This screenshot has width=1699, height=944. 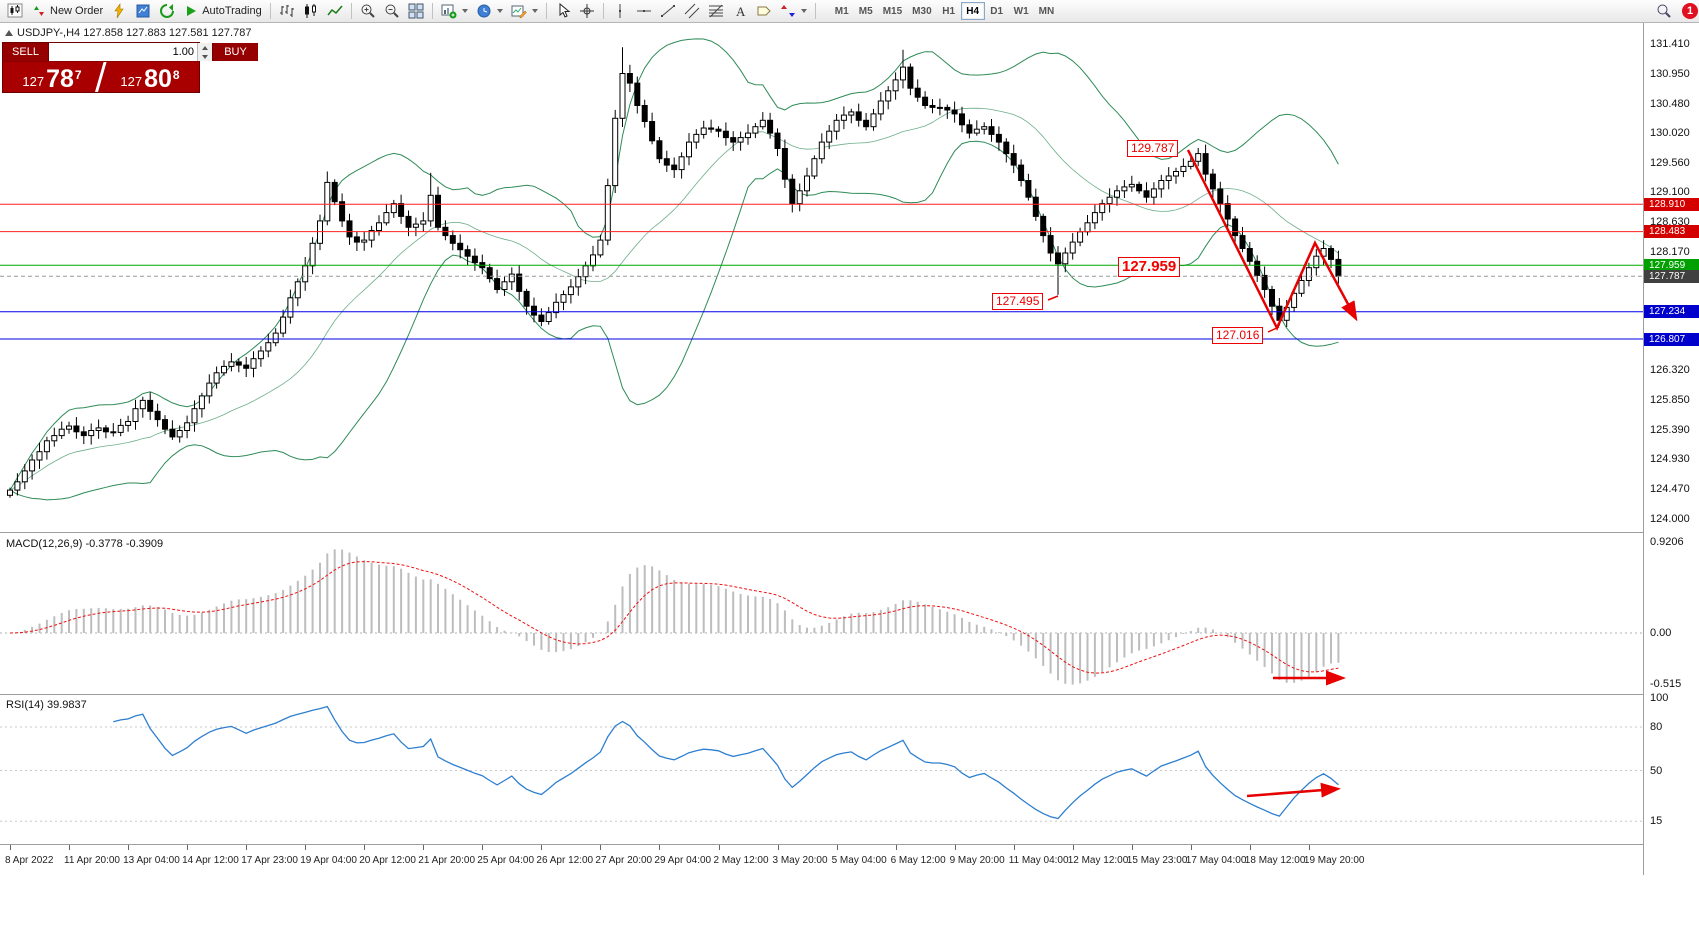 I want to click on sell-price-button: 127 78 7, so click(x=52, y=77).